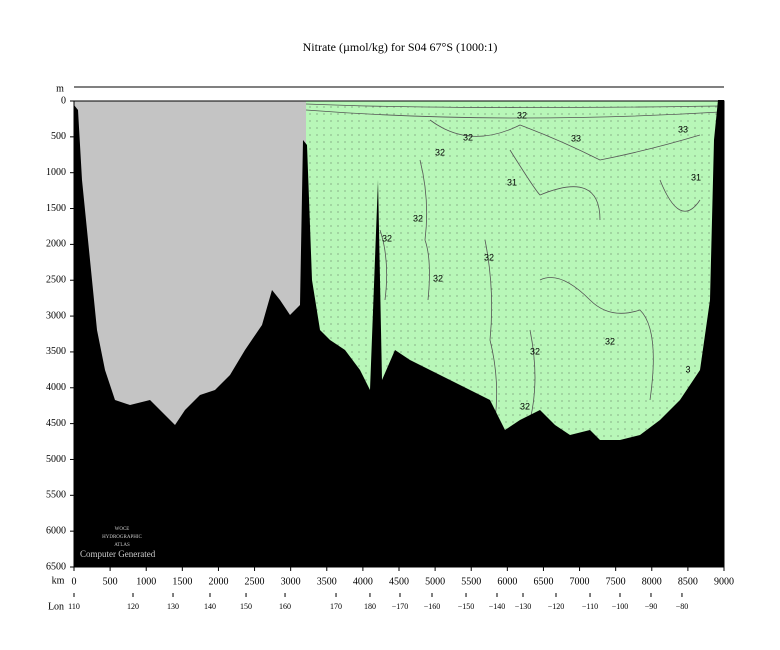  What do you see at coordinates (110, 581) in the screenshot?
I see `x-tick-label: 500` at bounding box center [110, 581].